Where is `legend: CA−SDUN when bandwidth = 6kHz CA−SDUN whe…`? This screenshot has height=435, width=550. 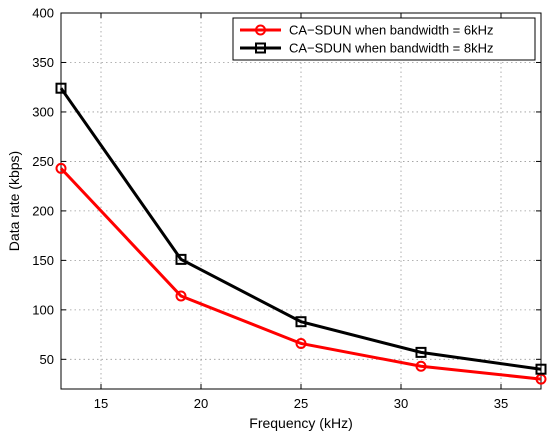
legend: CA−SDUN when bandwidth = 6kHz CA−SDUN whe… is located at coordinates (384, 39).